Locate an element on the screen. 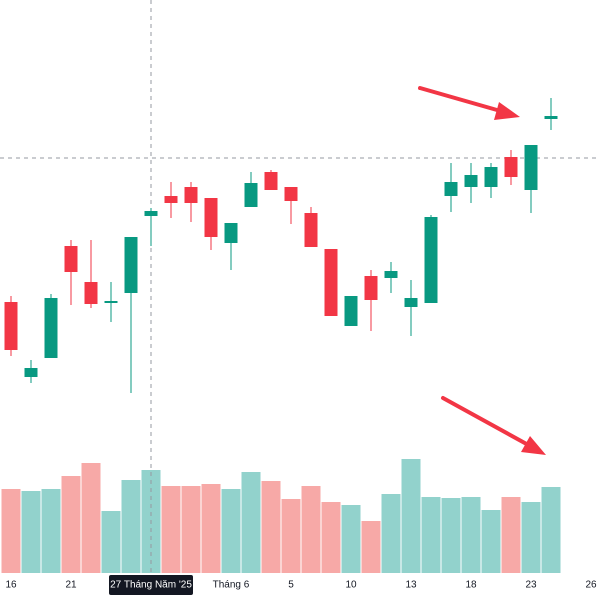 This screenshot has width=600, height=600. crosshair-label-bg is located at coordinates (151, 585).